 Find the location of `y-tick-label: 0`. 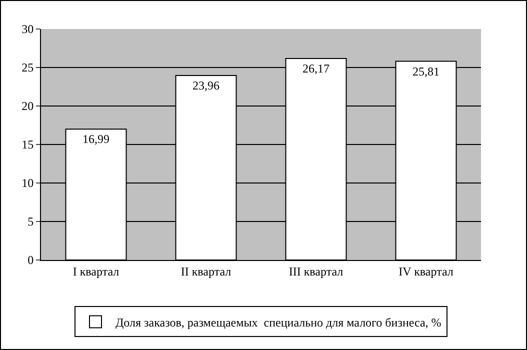

y-tick-label: 0 is located at coordinates (31, 260).